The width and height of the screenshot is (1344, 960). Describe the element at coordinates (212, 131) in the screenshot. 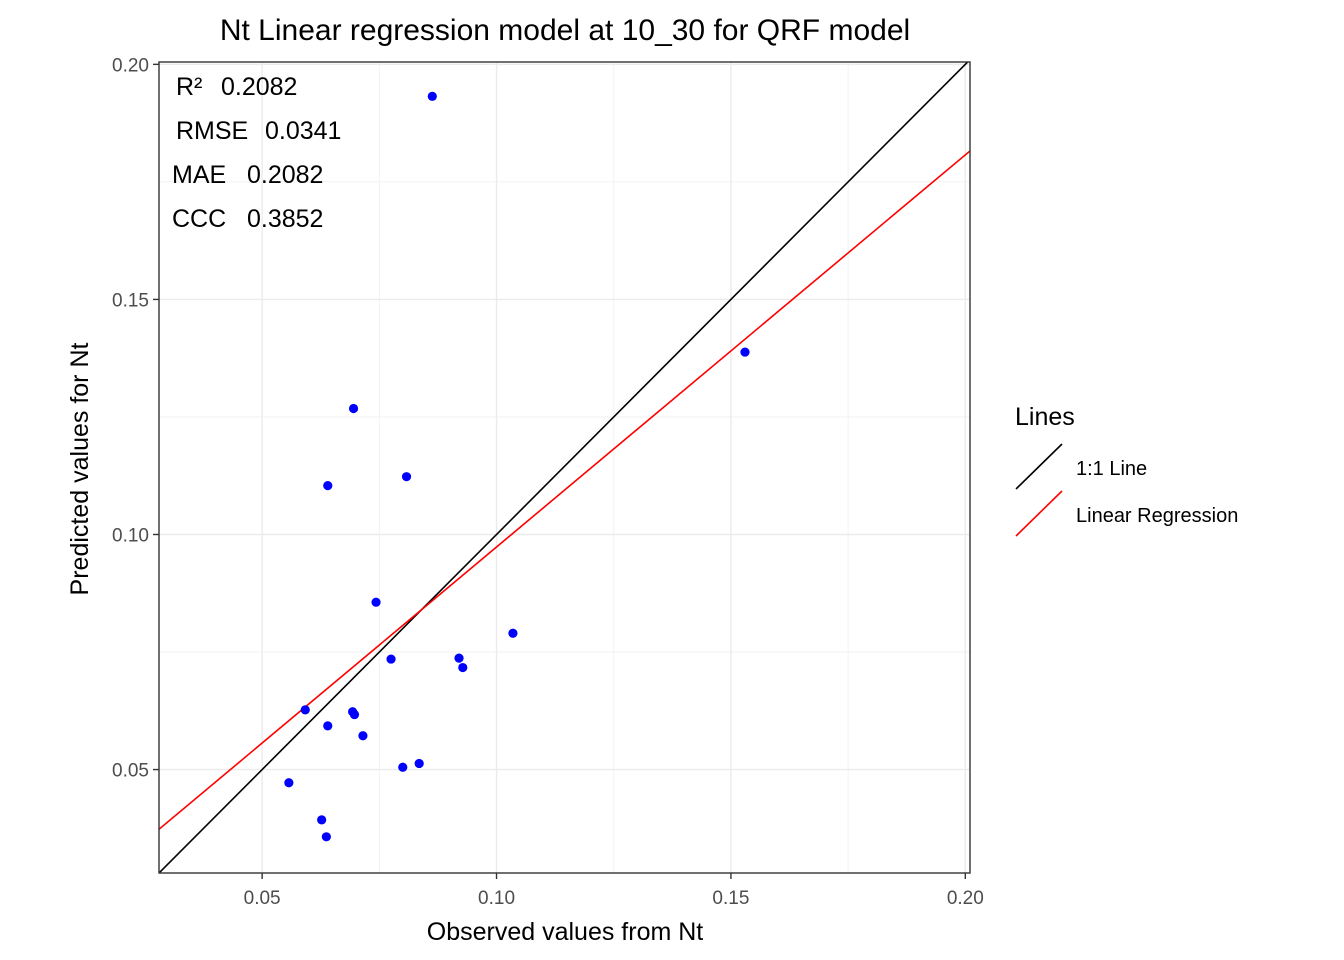

I see `stat-label: RMSE` at that location.